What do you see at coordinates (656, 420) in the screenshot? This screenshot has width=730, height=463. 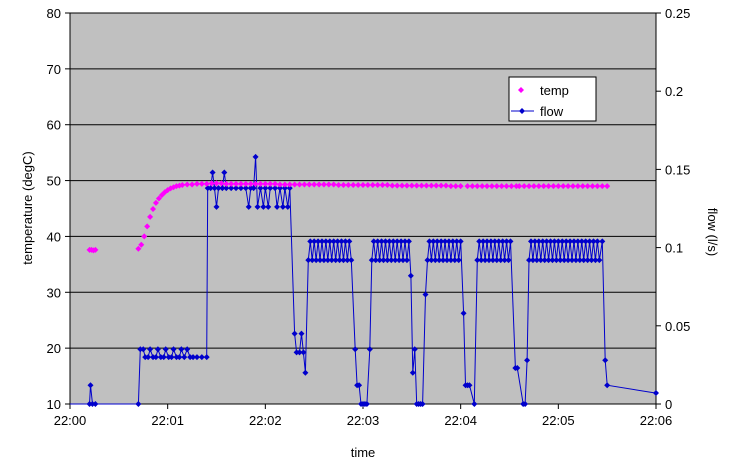 I see `x-tick-label: 22:06` at bounding box center [656, 420].